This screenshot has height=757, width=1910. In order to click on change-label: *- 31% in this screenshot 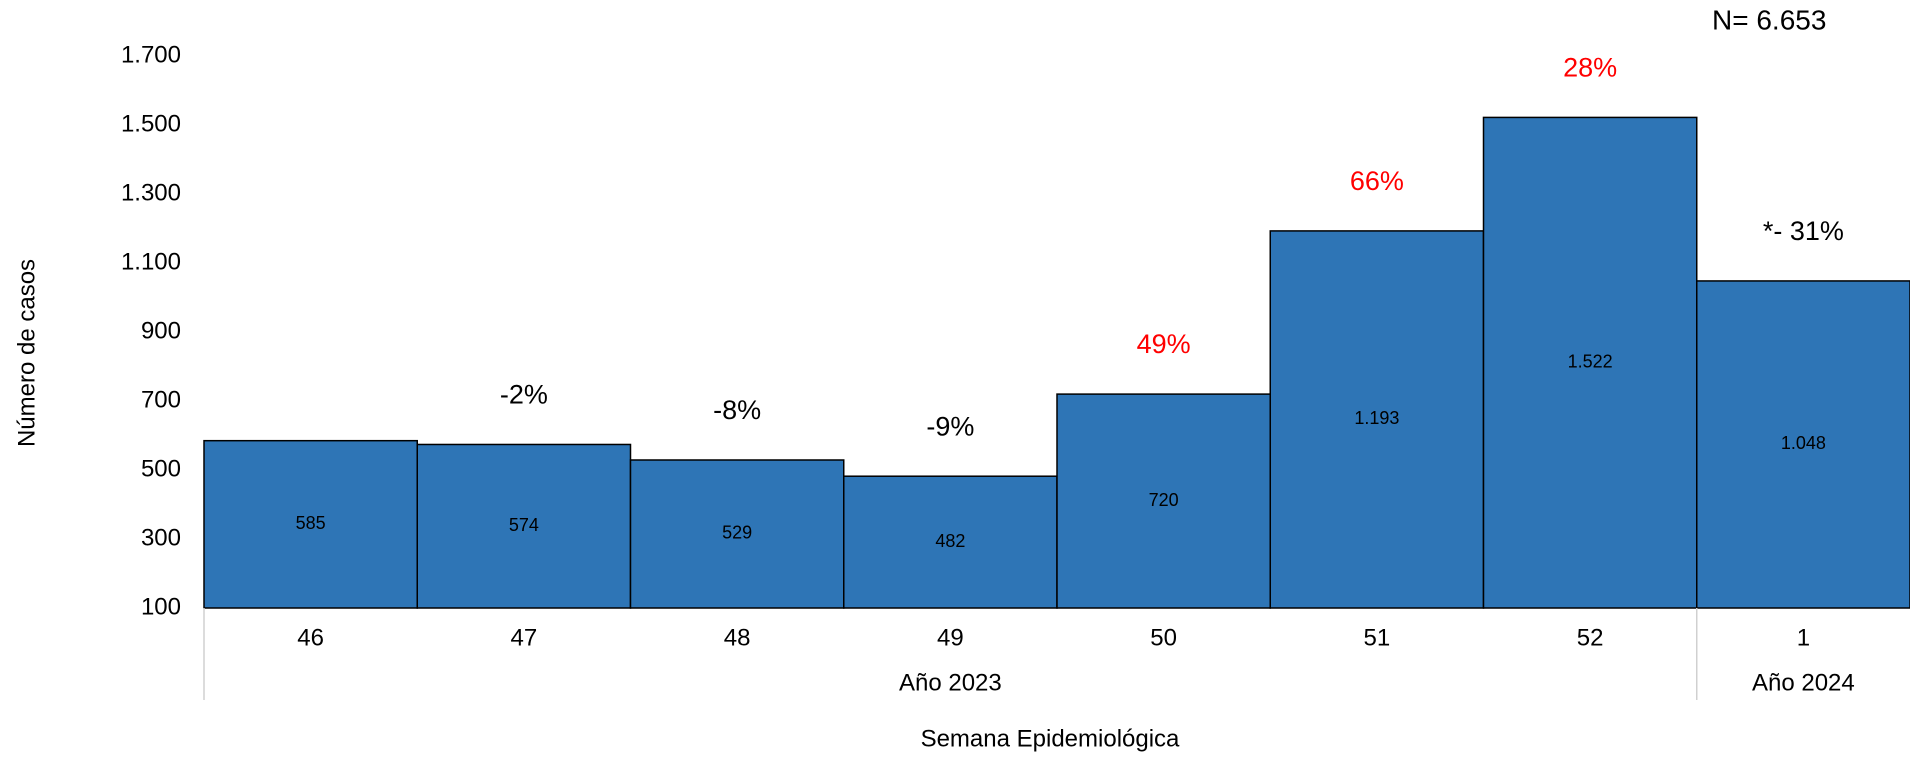, I will do `click(1803, 231)`.